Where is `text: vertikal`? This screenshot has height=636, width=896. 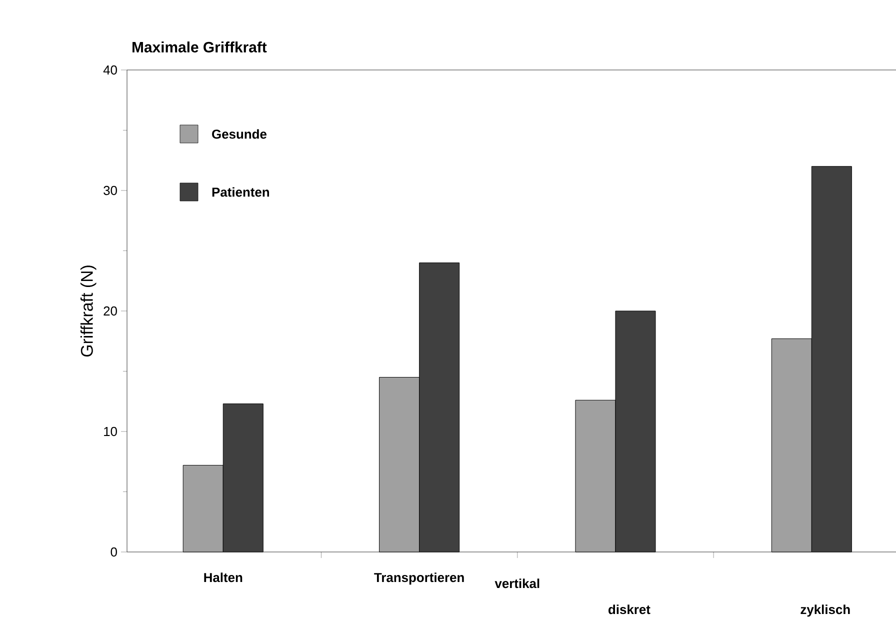 text: vertikal is located at coordinates (517, 583).